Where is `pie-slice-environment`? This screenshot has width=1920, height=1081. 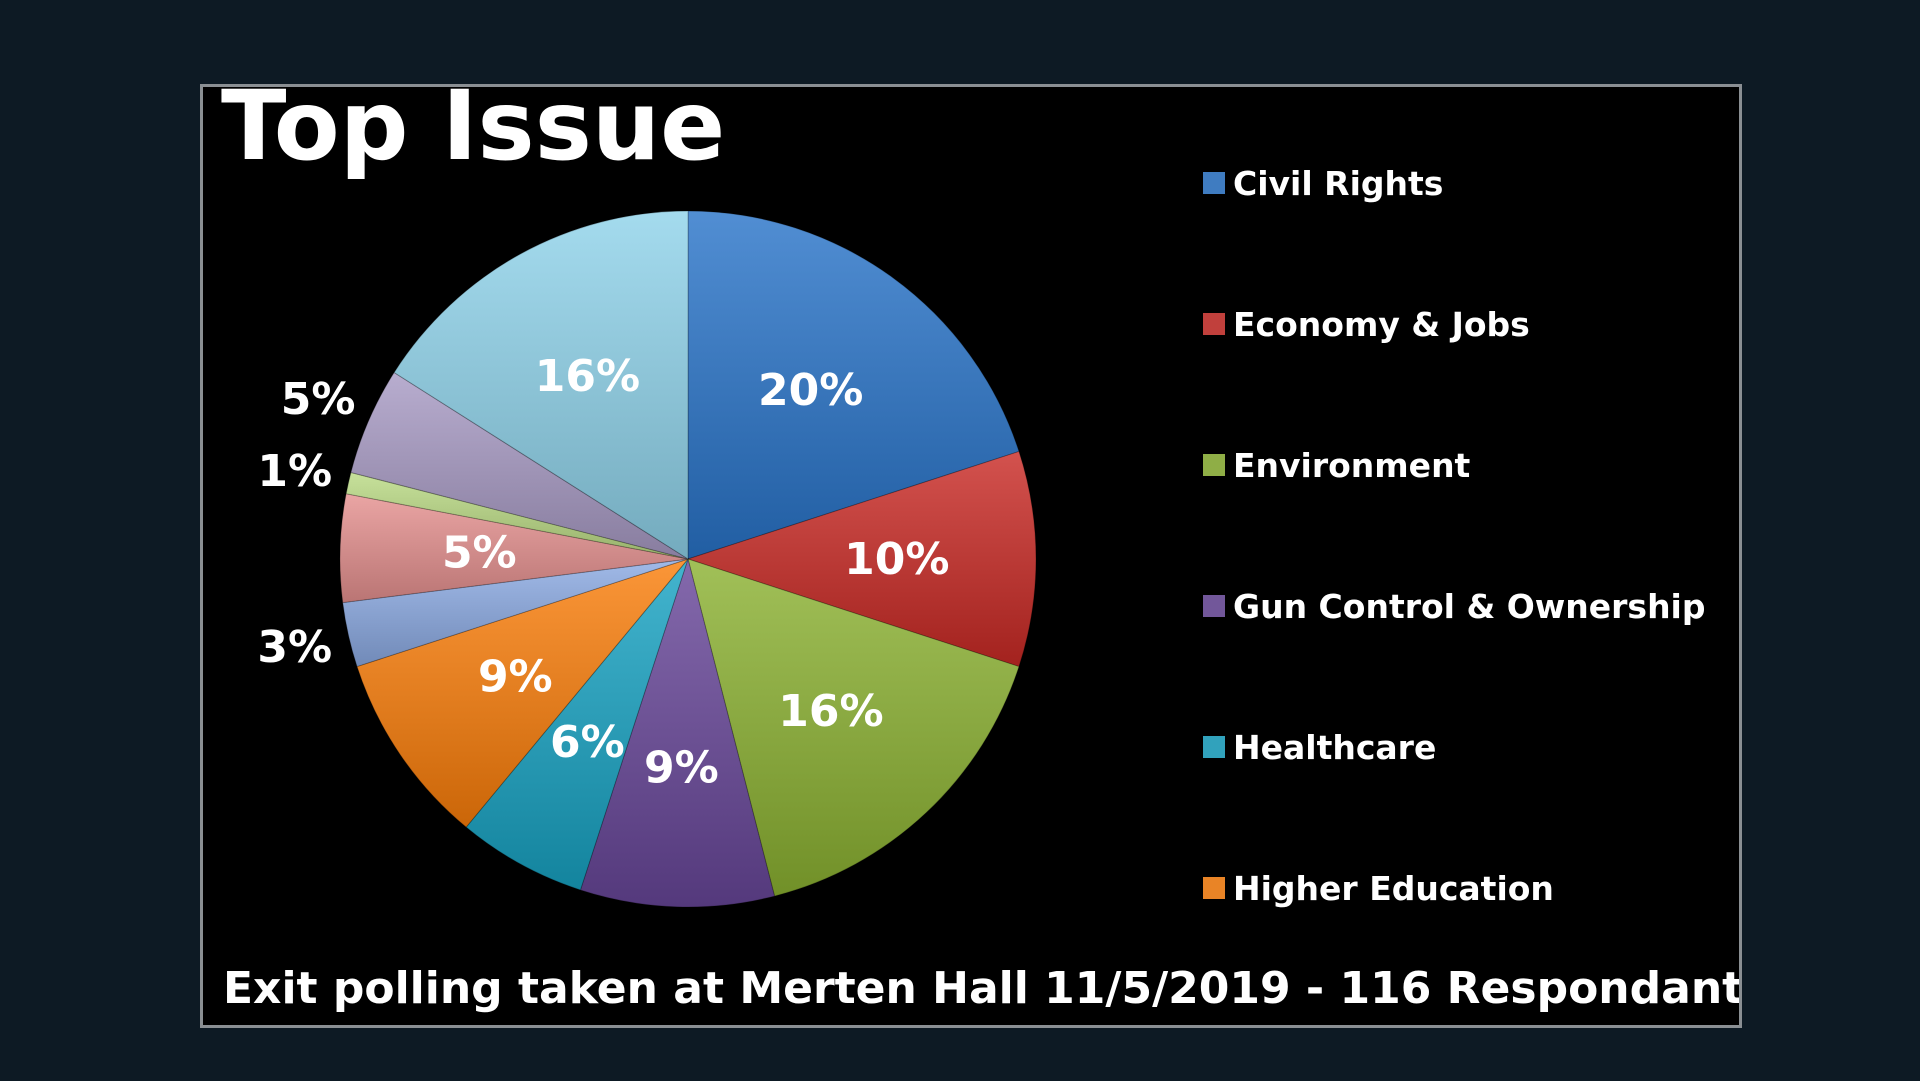
pie-slice-environment is located at coordinates (853, 727).